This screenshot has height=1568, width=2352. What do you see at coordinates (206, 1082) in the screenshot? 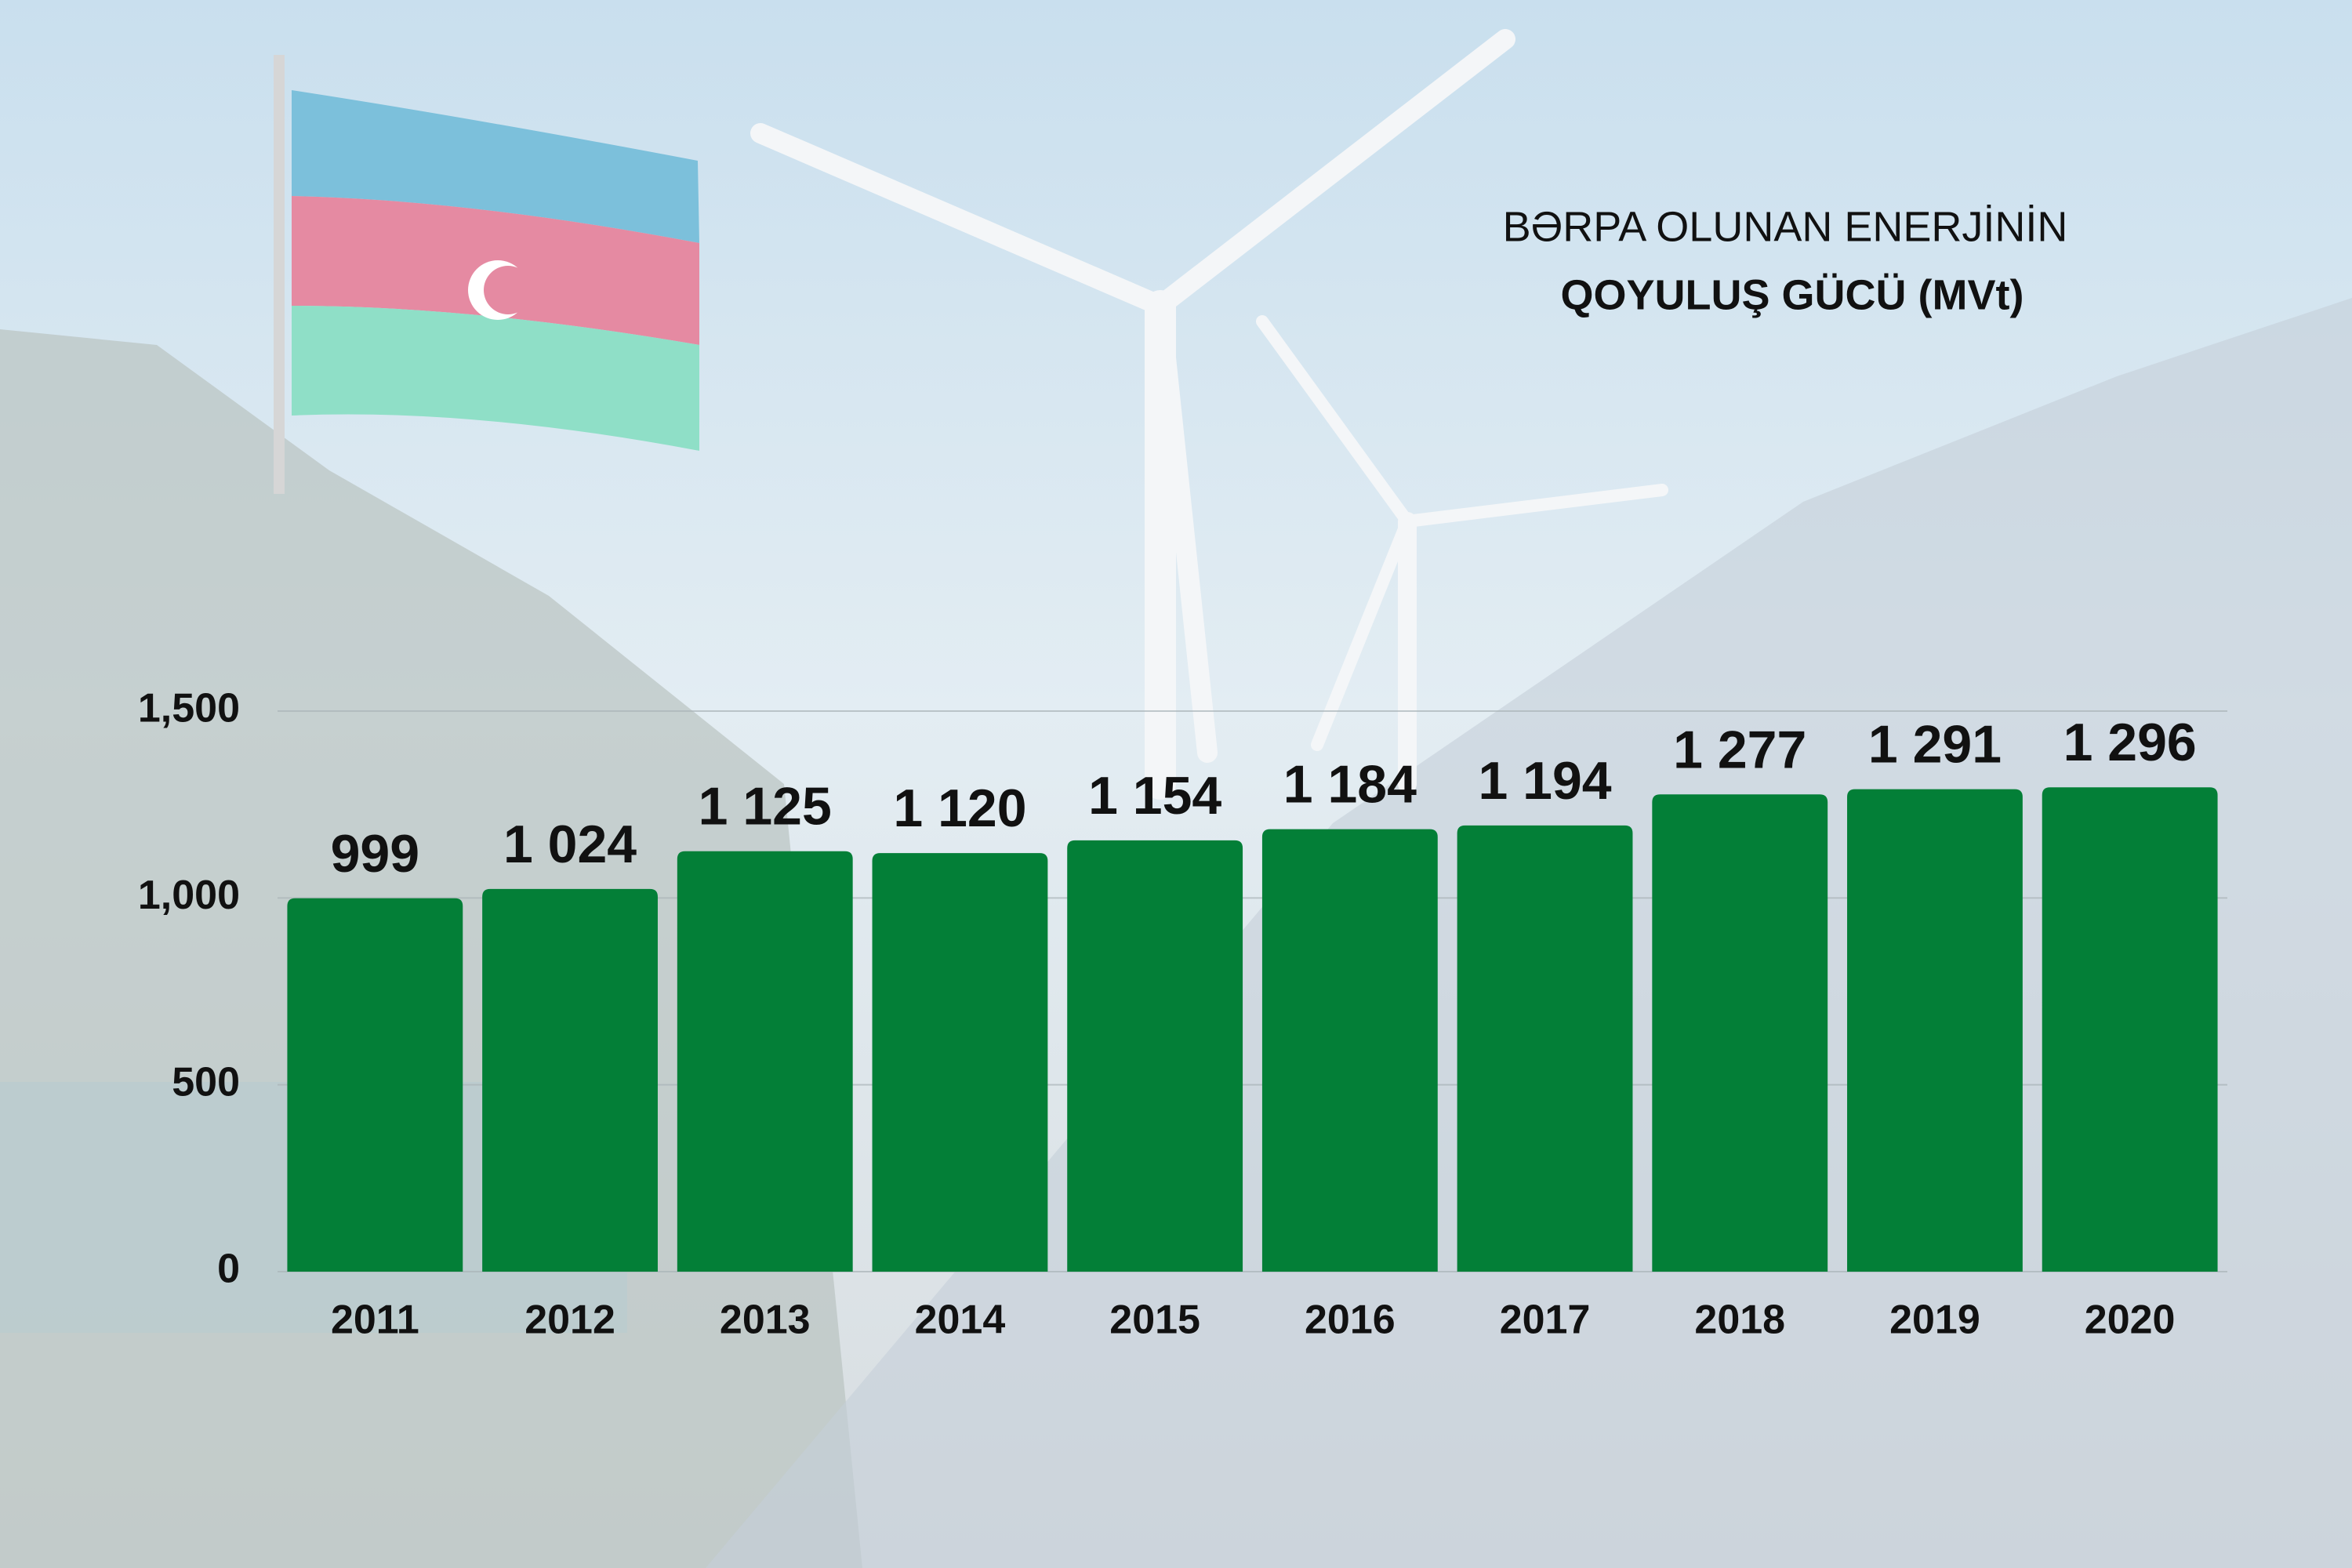
I see `y-tick-label: 500` at bounding box center [206, 1082].